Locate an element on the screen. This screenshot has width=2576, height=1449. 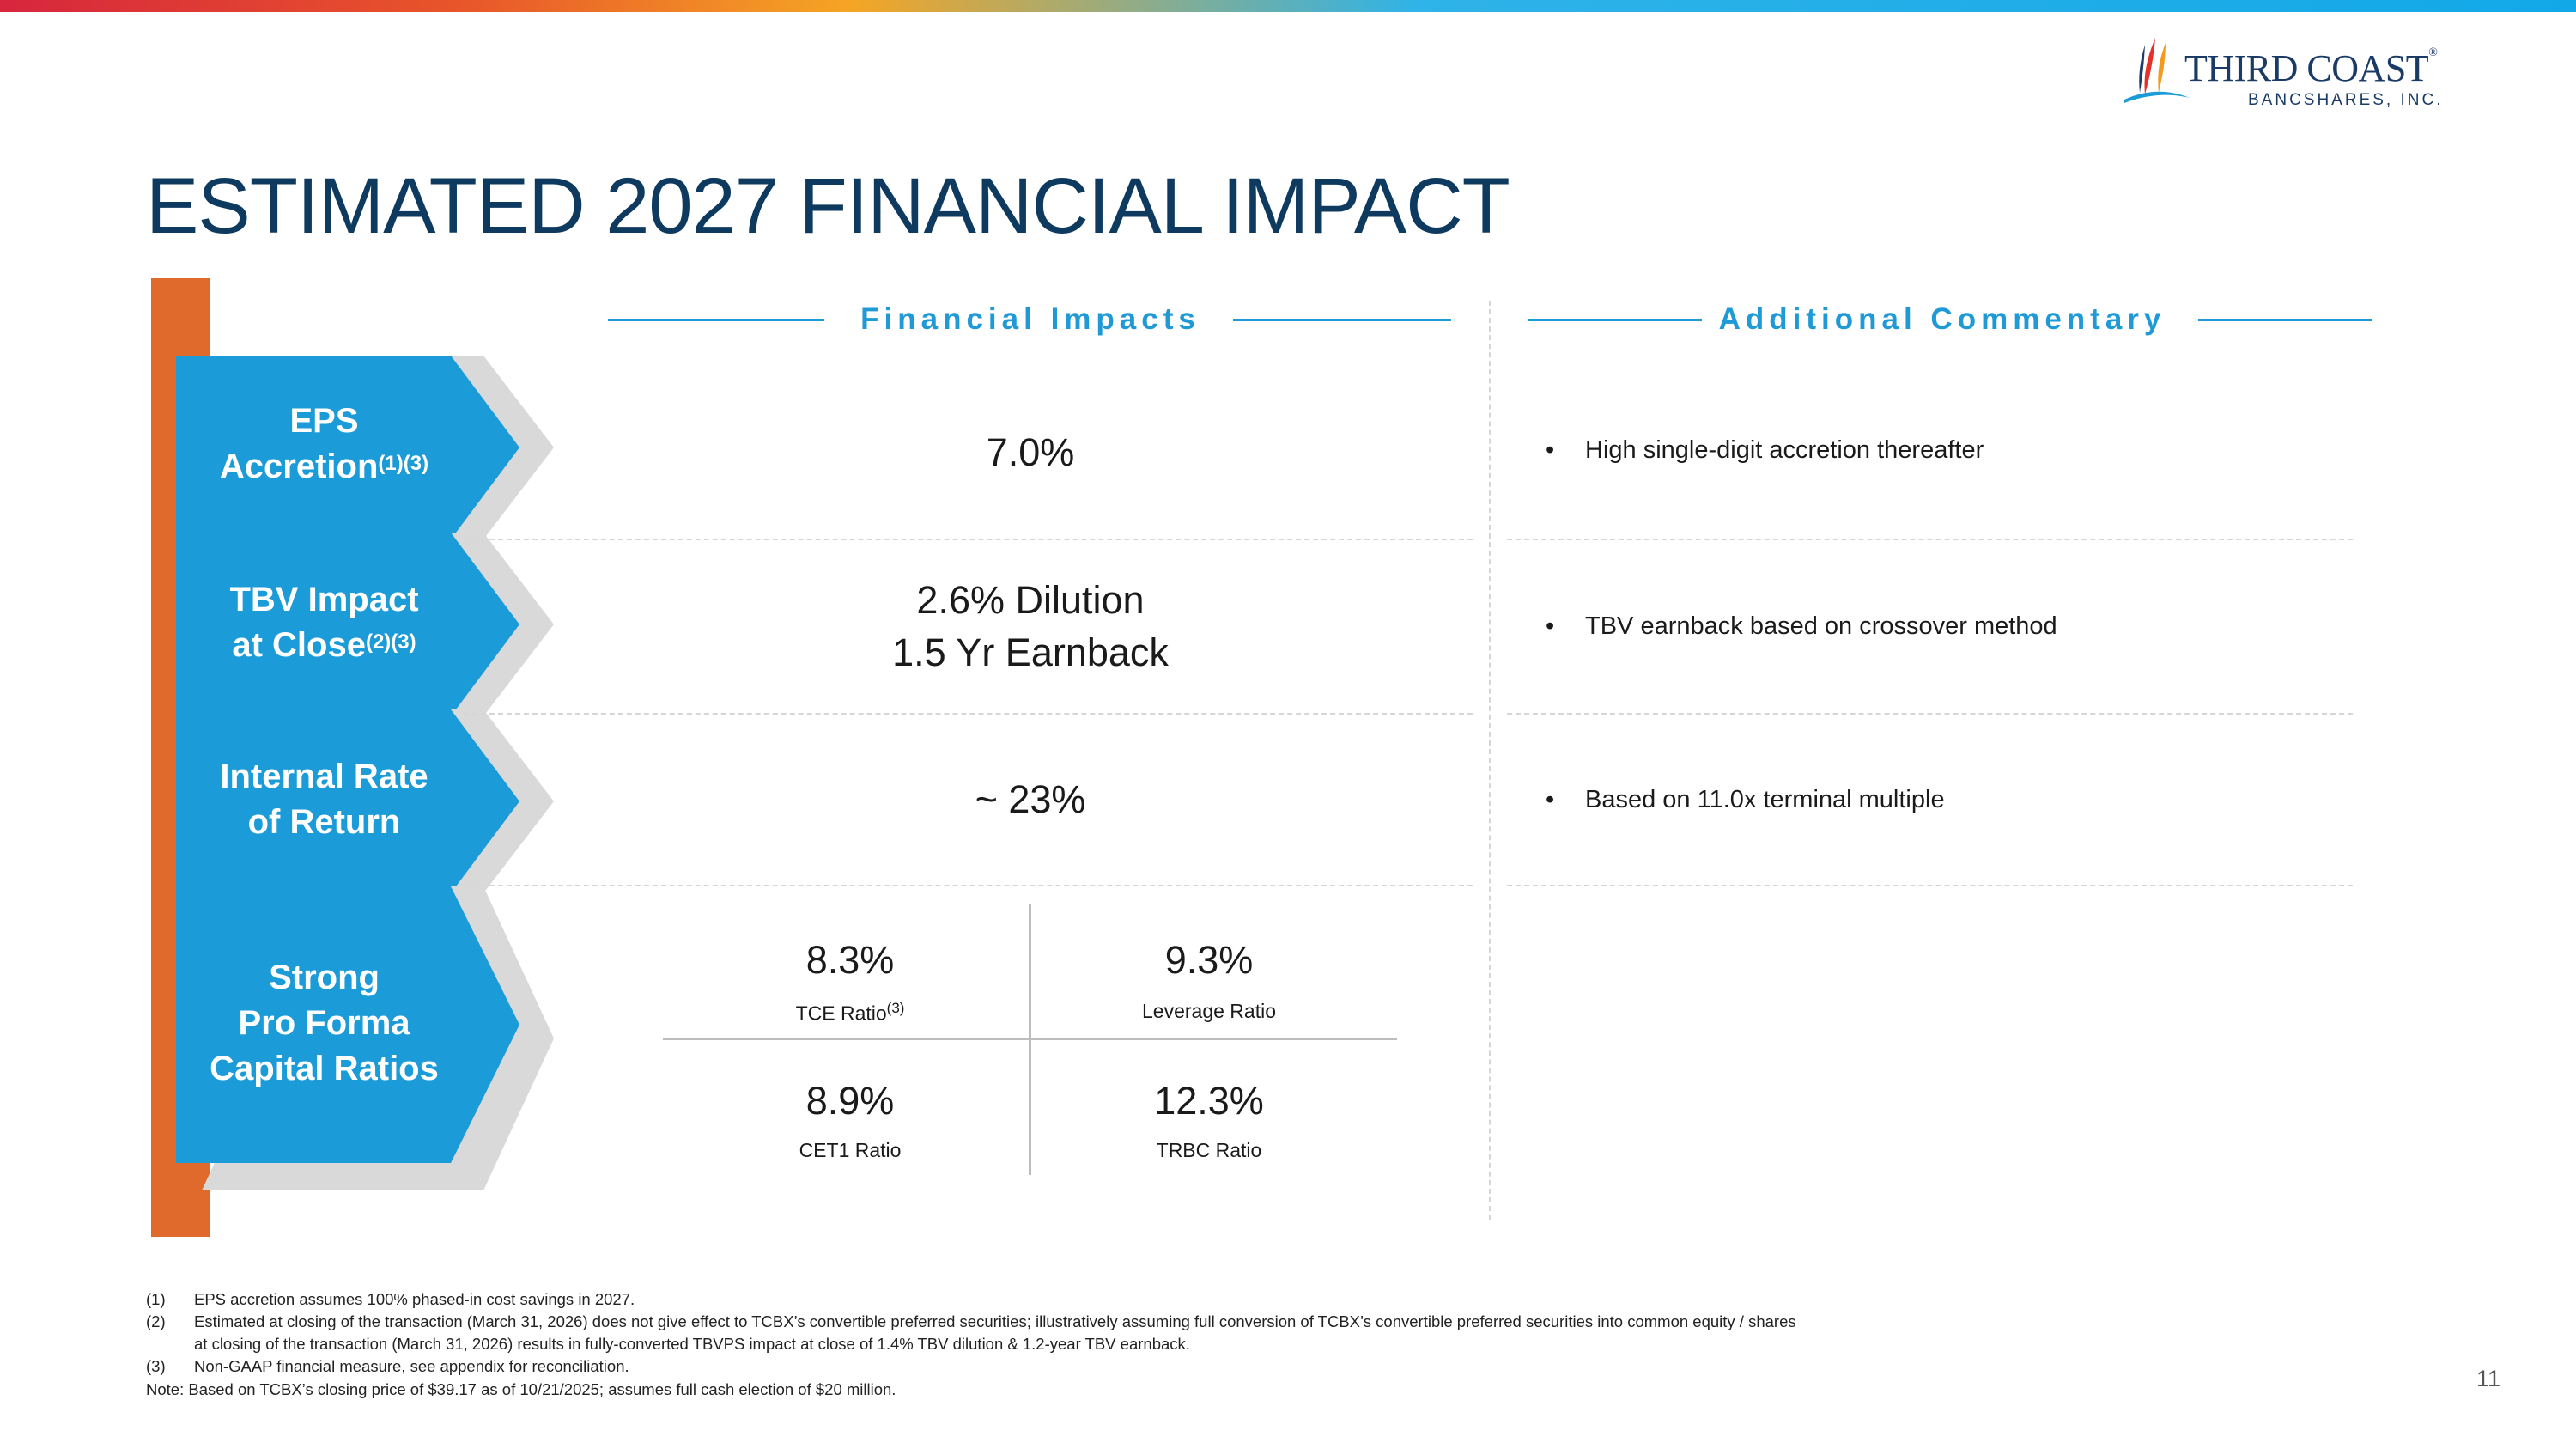
leverage-ratio-label: Leverage Ratio is located at coordinates (1209, 1011).